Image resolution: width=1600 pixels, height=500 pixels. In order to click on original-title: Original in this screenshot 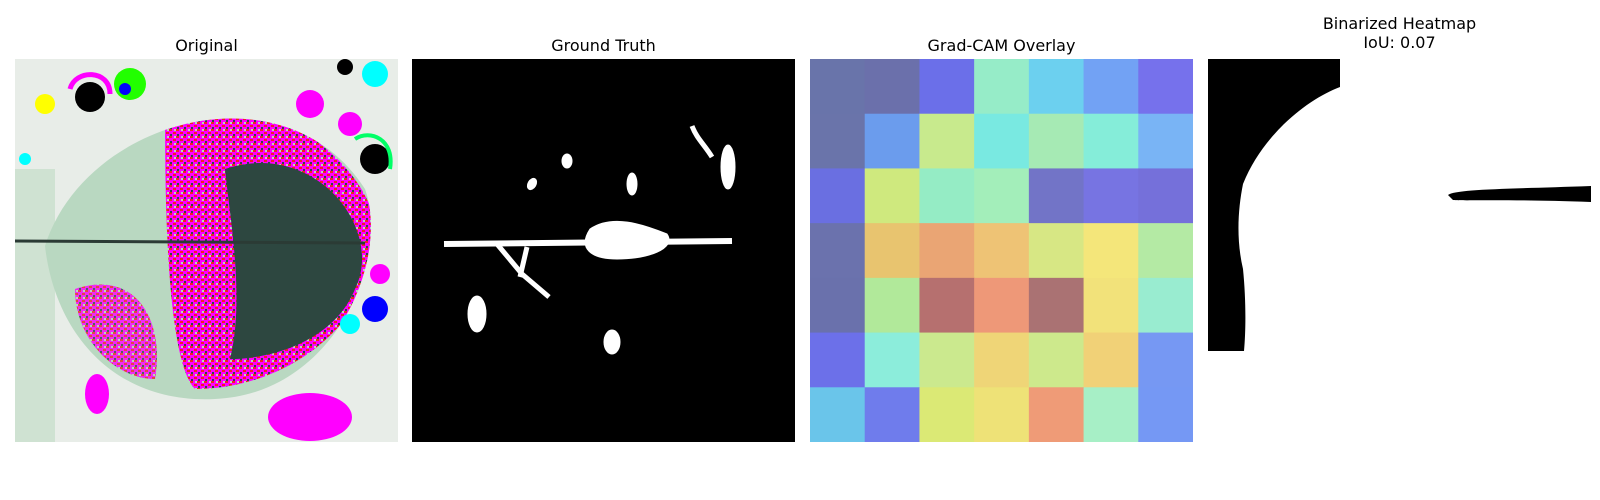, I will do `click(206, 45)`.